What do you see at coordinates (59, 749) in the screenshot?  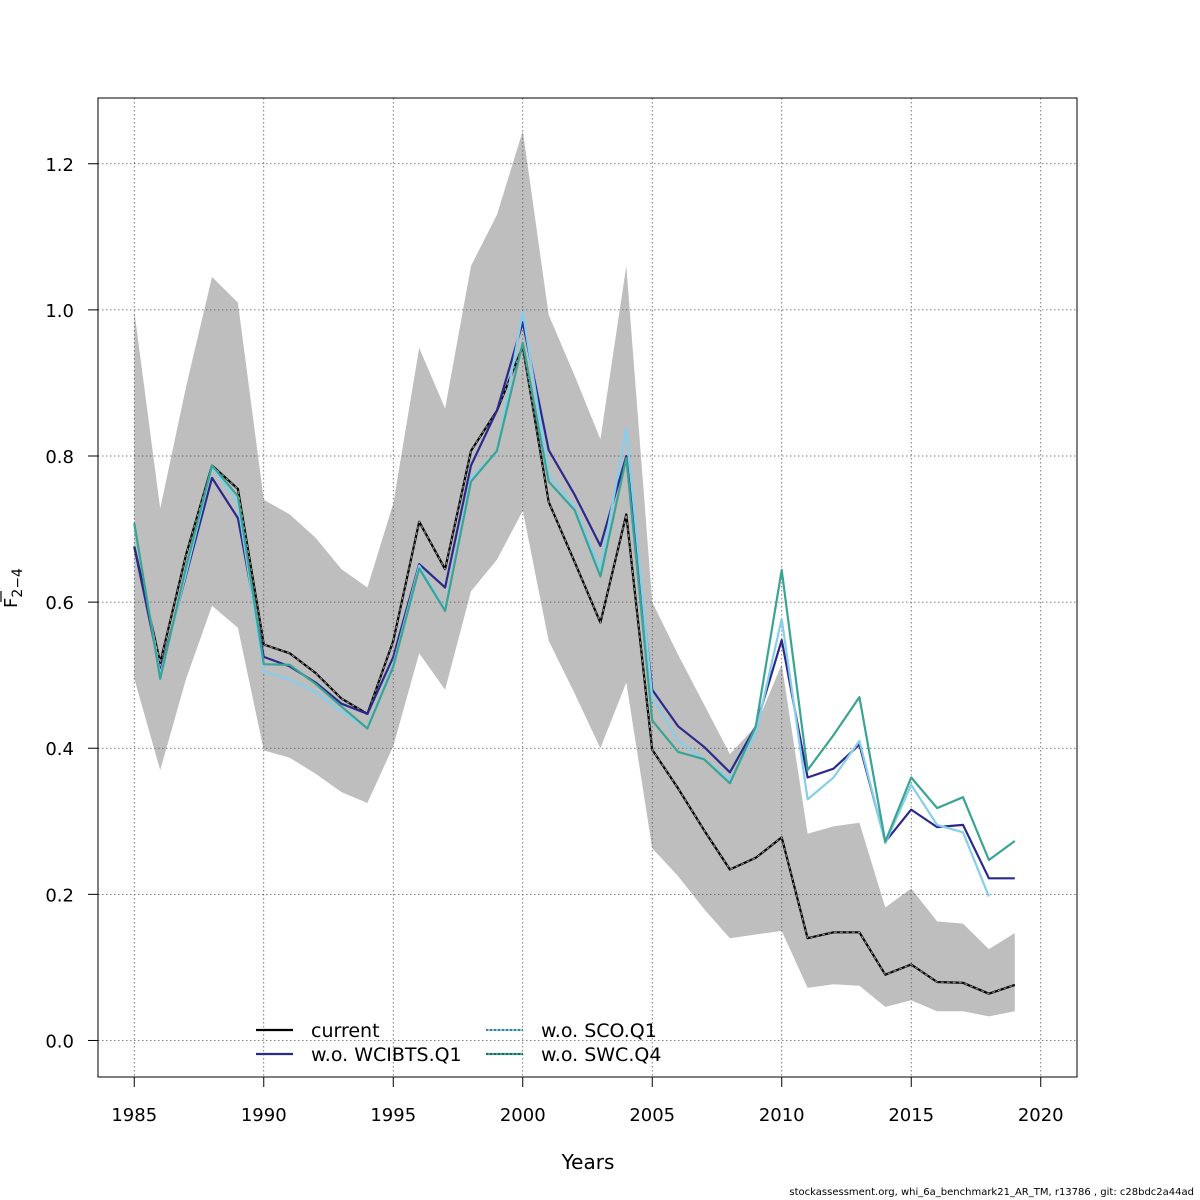 I see `y-tick-label: 0.4` at bounding box center [59, 749].